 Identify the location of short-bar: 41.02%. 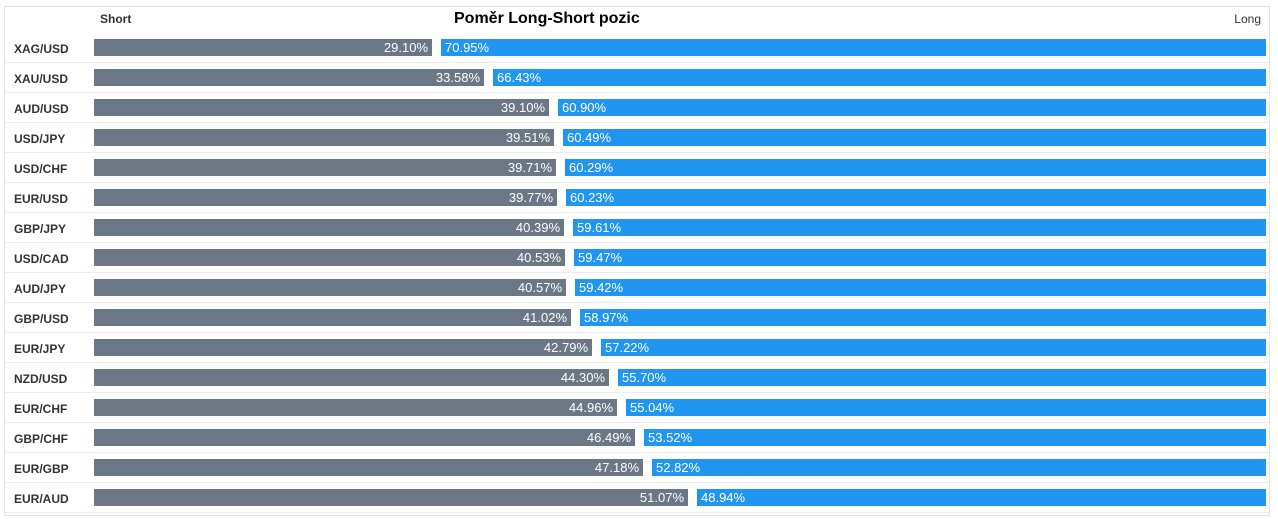
(332, 317).